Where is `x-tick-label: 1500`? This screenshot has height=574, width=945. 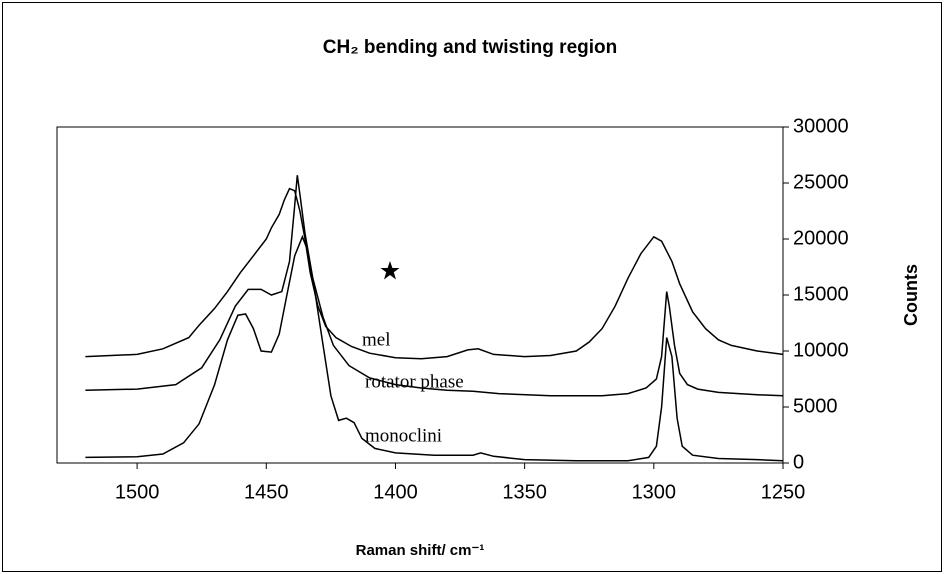 x-tick-label: 1500 is located at coordinates (137, 492).